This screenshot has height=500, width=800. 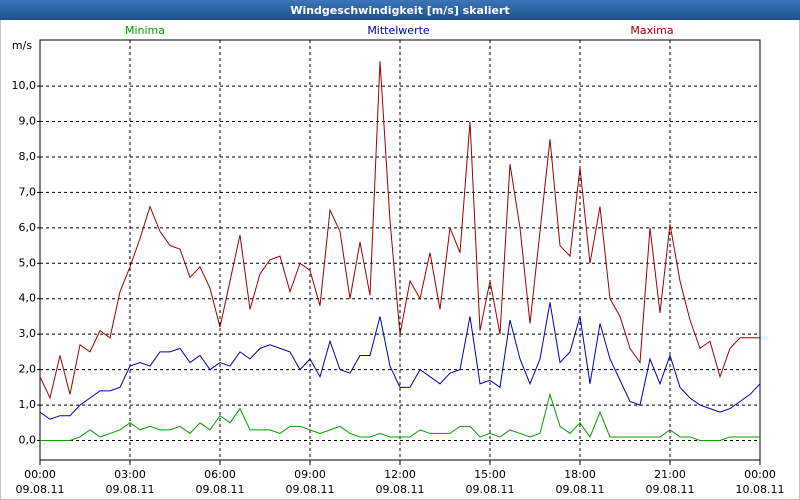 I want to click on x-tick-label: 21:00 09.08.11, so click(x=670, y=482).